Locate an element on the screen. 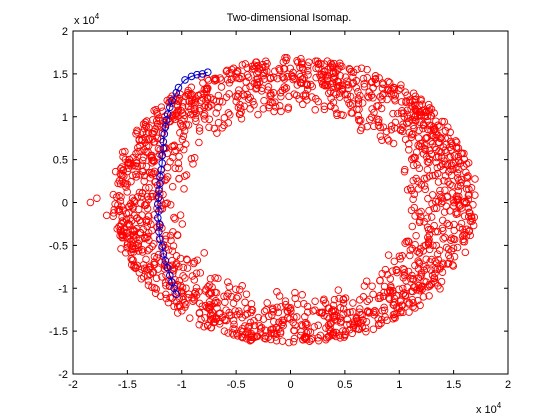 The image size is (560, 420). y-tick-label: -0.5 is located at coordinates (58, 246).